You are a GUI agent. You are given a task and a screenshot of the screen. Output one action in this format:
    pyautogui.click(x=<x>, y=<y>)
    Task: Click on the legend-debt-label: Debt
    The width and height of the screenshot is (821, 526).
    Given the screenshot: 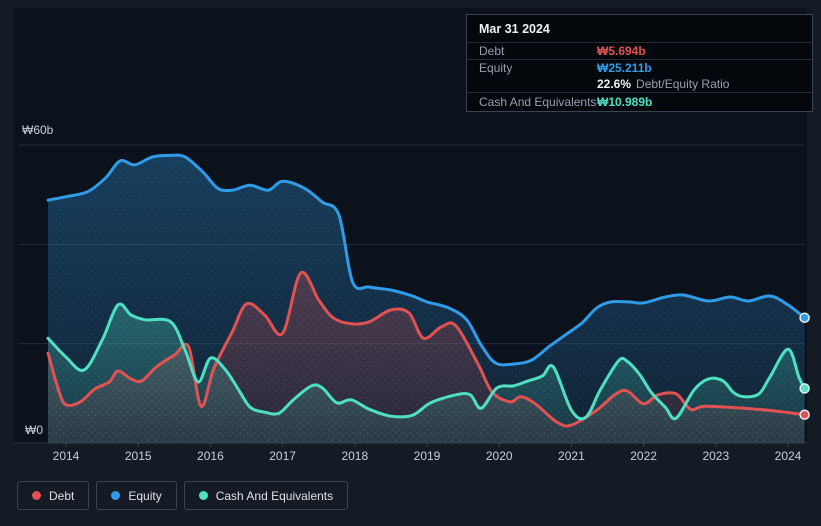 What is the action you would take?
    pyautogui.click(x=62, y=495)
    